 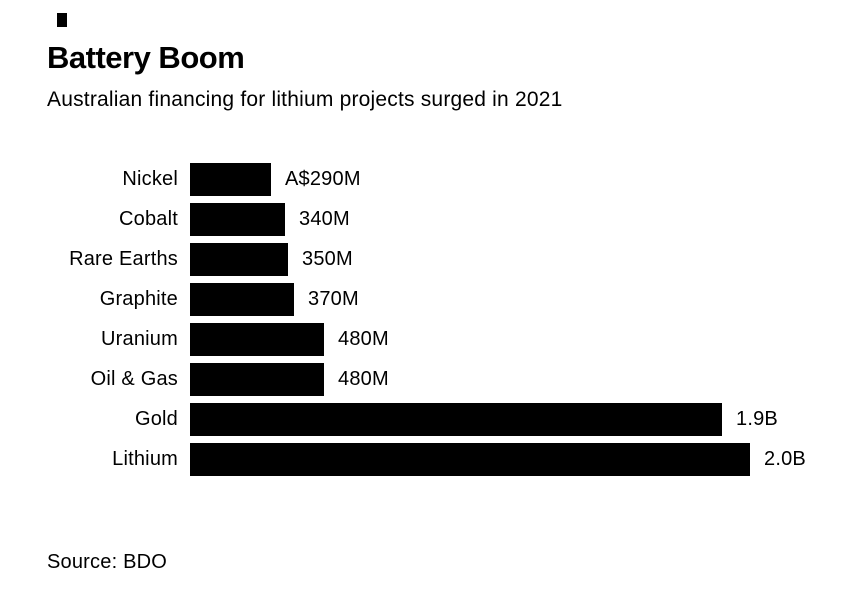 I want to click on bar-row: Lithium 2.0B, so click(x=426, y=459).